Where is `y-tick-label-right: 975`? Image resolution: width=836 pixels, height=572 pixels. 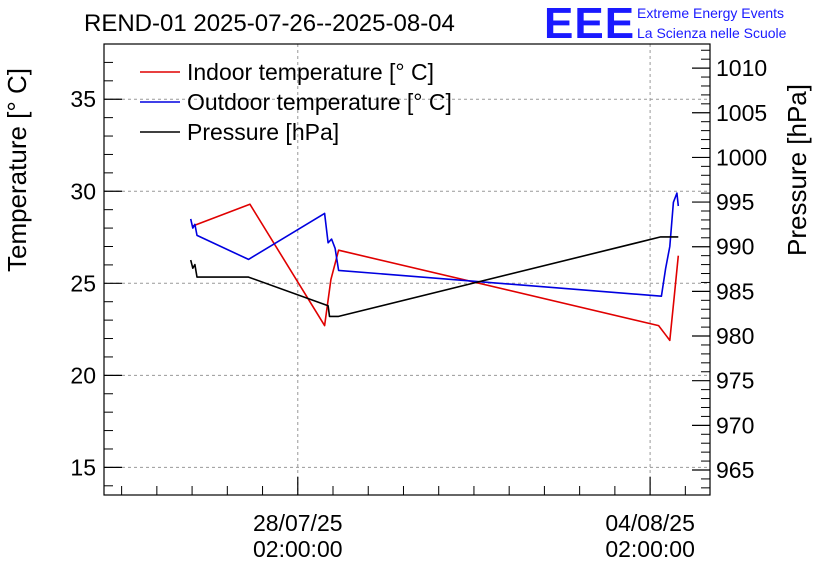
y-tick-label-right: 975 is located at coordinates (735, 381).